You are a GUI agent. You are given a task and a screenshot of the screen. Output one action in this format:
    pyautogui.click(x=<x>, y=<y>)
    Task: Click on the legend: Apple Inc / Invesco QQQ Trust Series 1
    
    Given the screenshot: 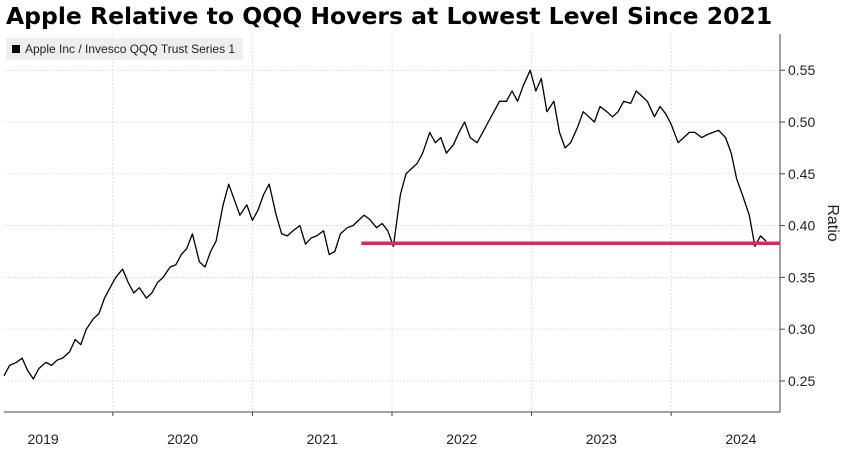 What is the action you would take?
    pyautogui.click(x=125, y=49)
    